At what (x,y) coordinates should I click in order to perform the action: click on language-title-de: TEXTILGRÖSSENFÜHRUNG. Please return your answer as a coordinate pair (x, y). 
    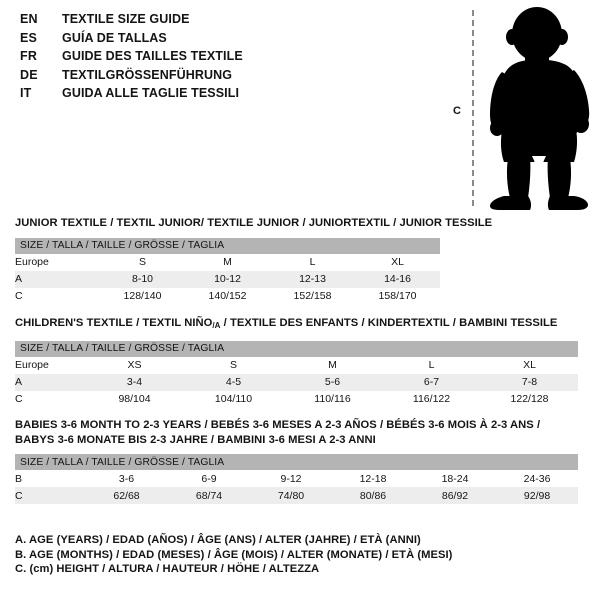
    Looking at the image, I should click on (147, 74).